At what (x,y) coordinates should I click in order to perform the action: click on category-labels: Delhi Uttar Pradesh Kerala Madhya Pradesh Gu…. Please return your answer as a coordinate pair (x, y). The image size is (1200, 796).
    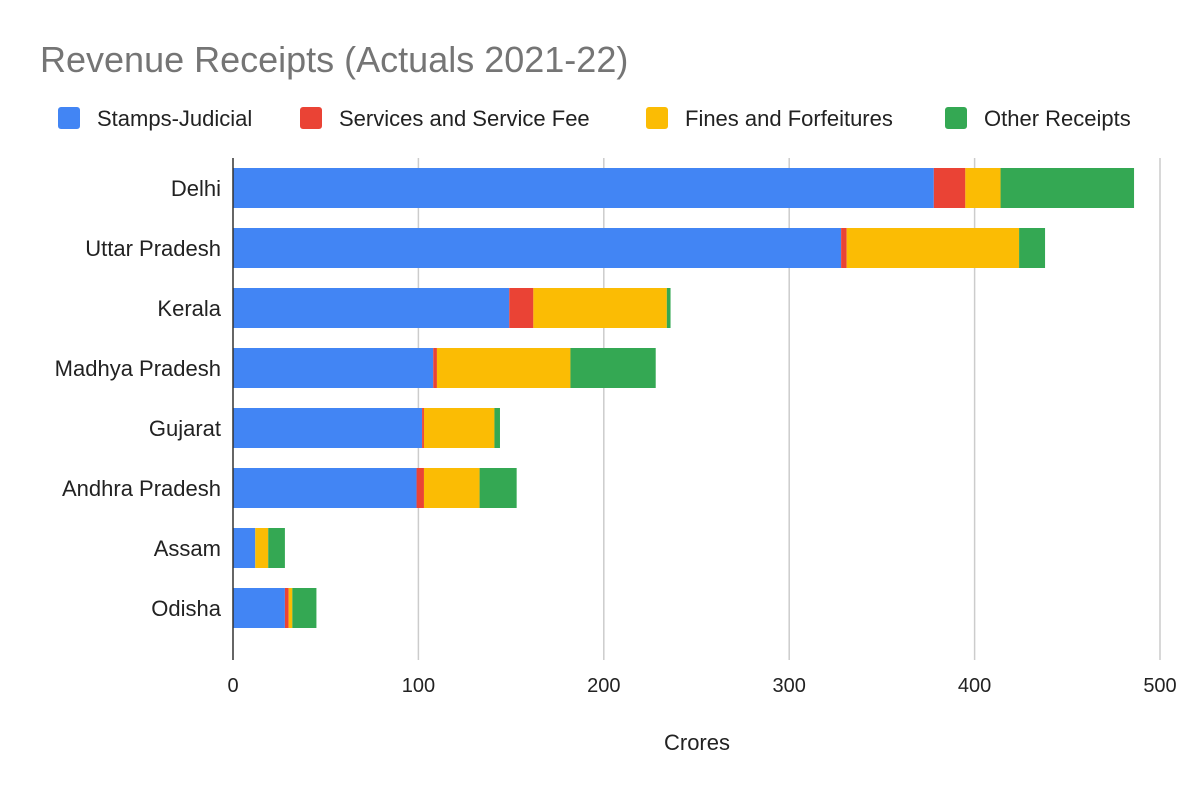
    Looking at the image, I should click on (138, 398).